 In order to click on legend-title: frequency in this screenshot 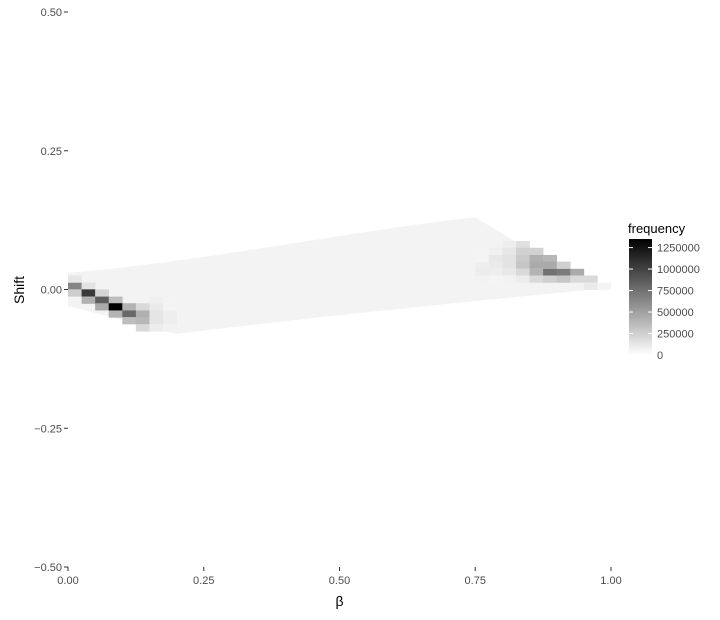, I will do `click(657, 228)`.